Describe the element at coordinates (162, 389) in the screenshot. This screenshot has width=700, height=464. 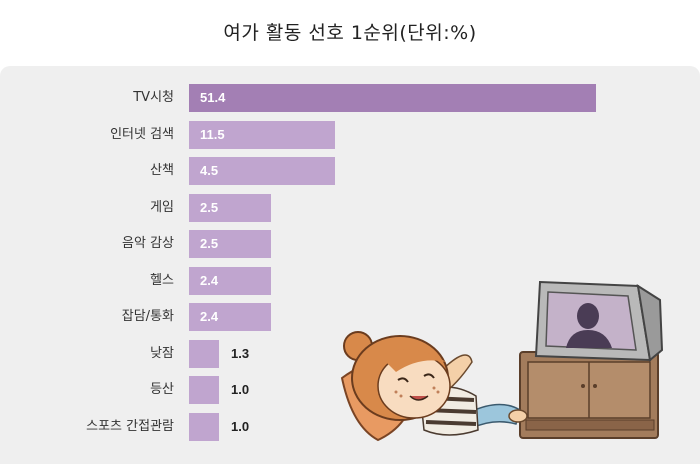
I see `category-label: 등산` at that location.